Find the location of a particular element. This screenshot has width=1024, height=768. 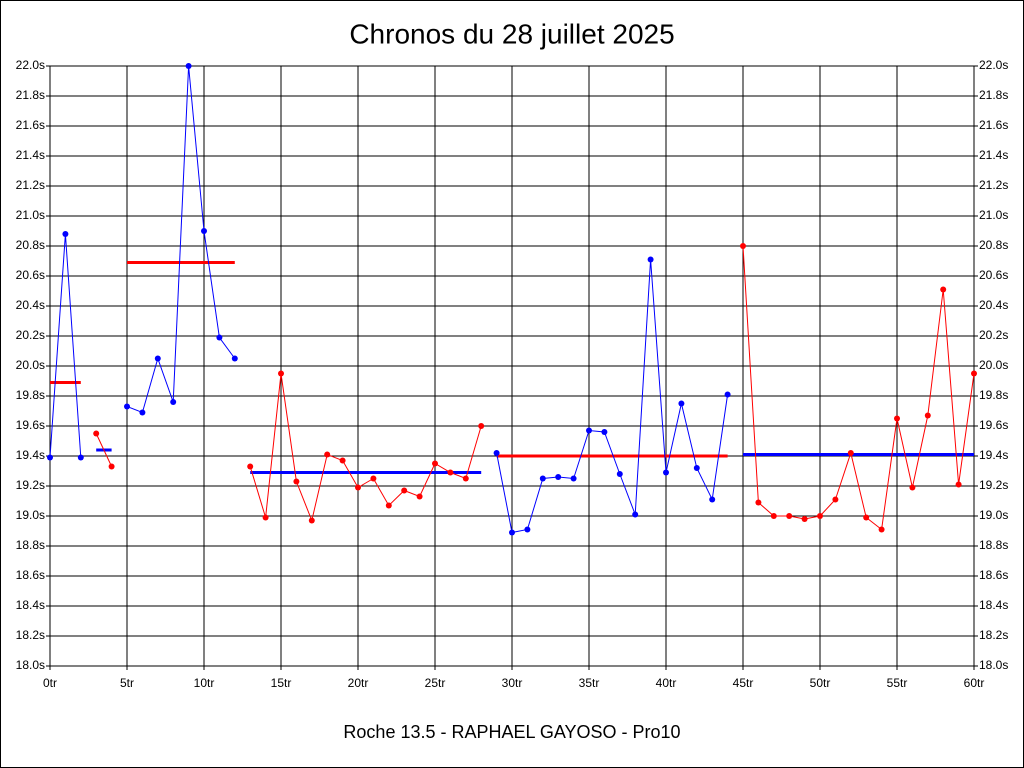

x-tick-label: 20tr is located at coordinates (358, 683).